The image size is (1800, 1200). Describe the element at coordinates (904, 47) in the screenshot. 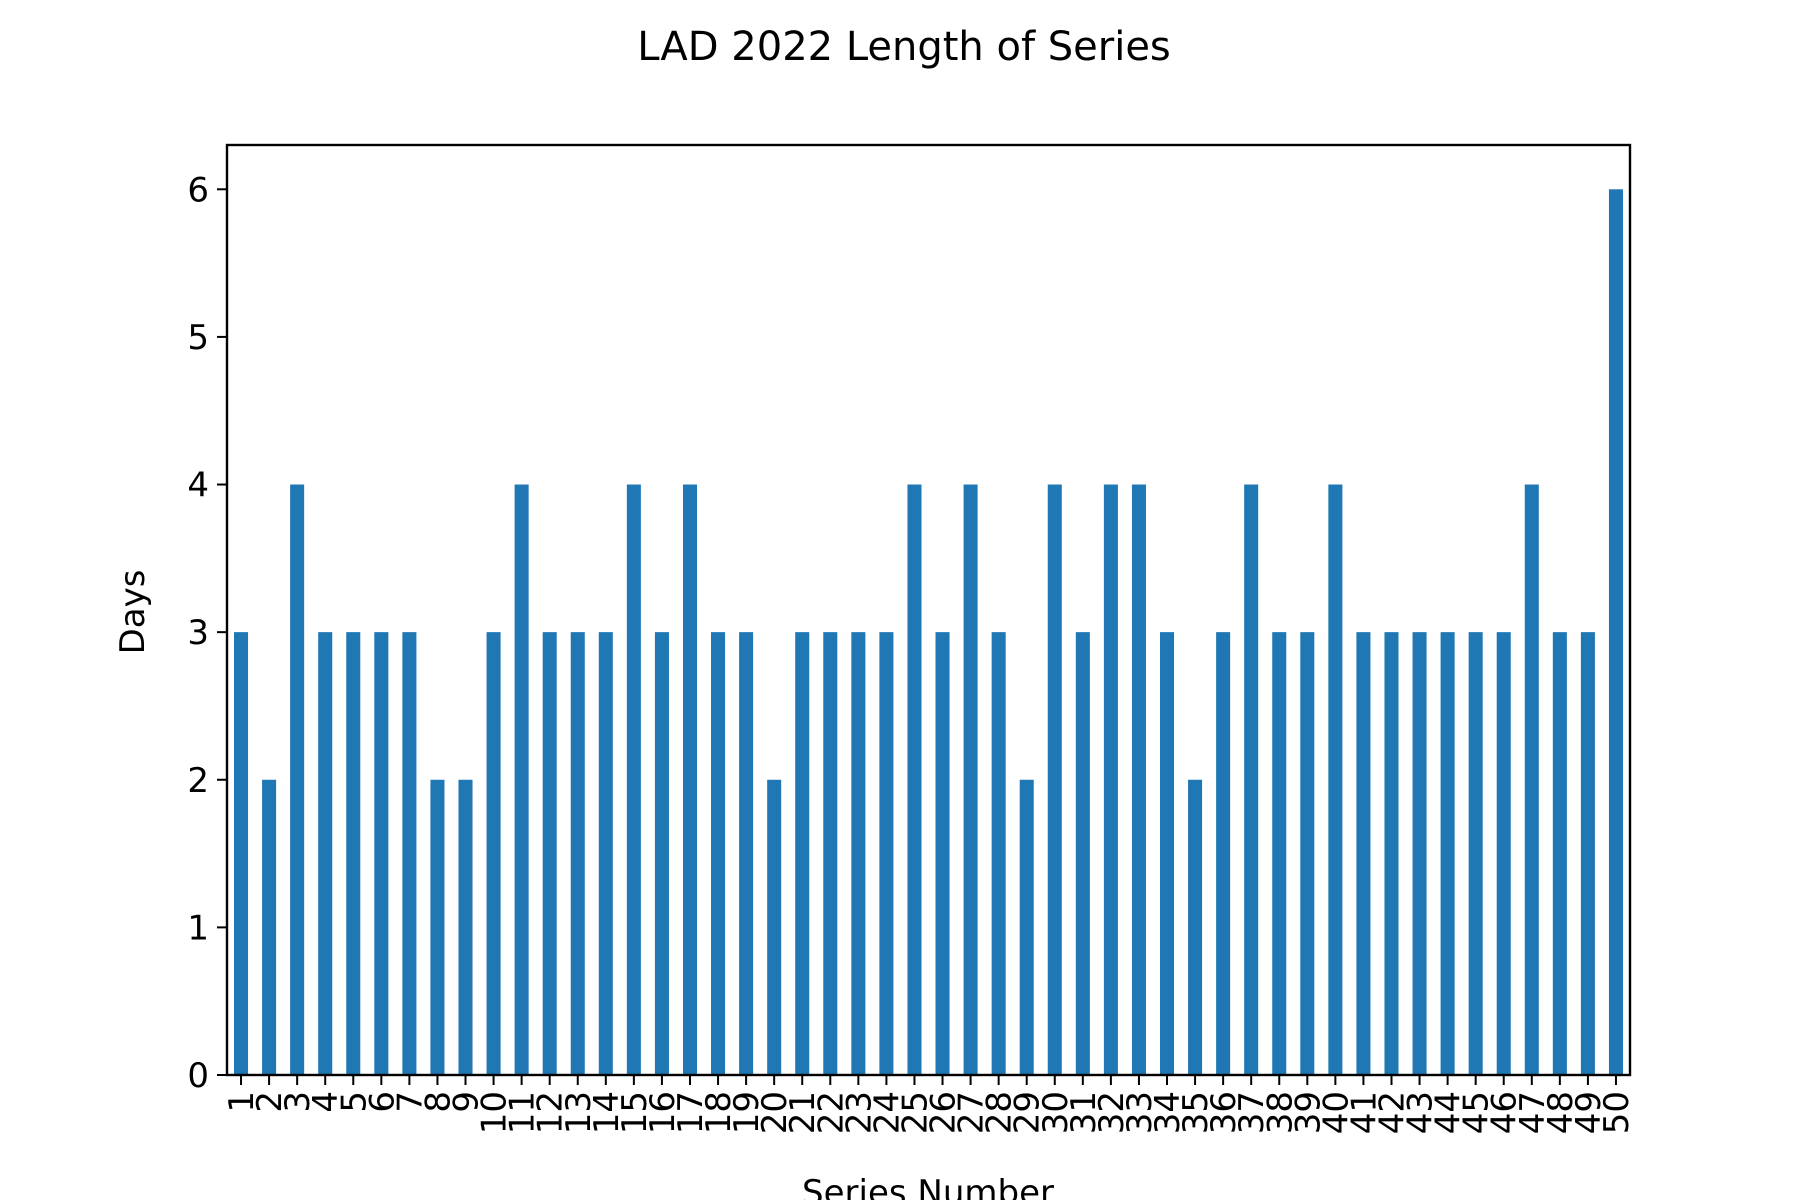

I see `chart-title: LAD 2022 Length of Series` at that location.